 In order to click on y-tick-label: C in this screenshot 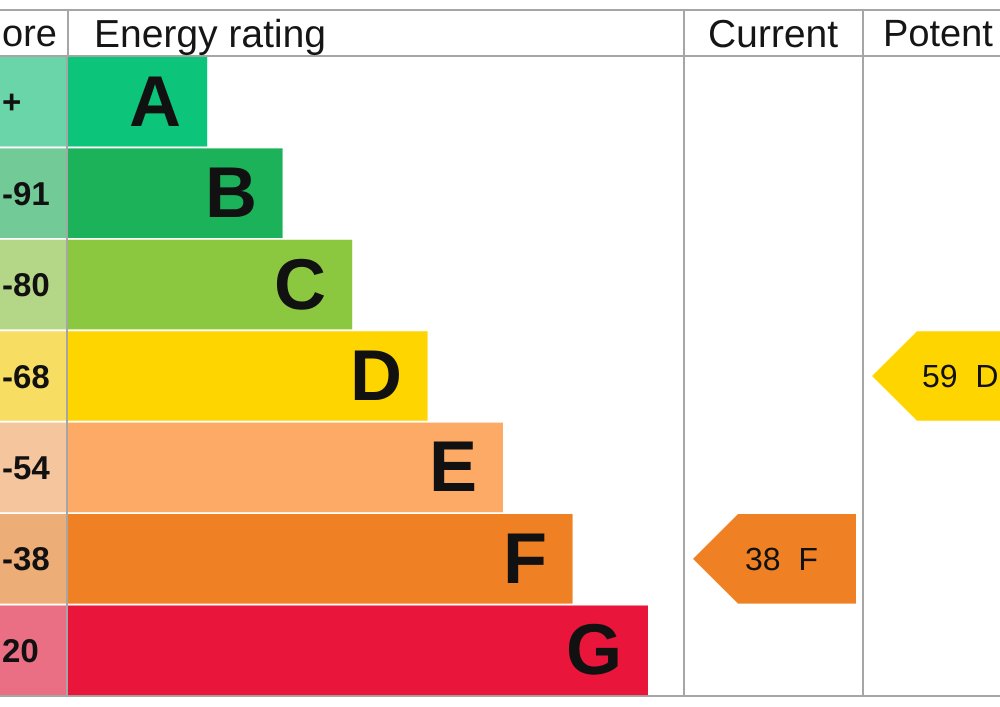, I will do `click(300, 285)`.